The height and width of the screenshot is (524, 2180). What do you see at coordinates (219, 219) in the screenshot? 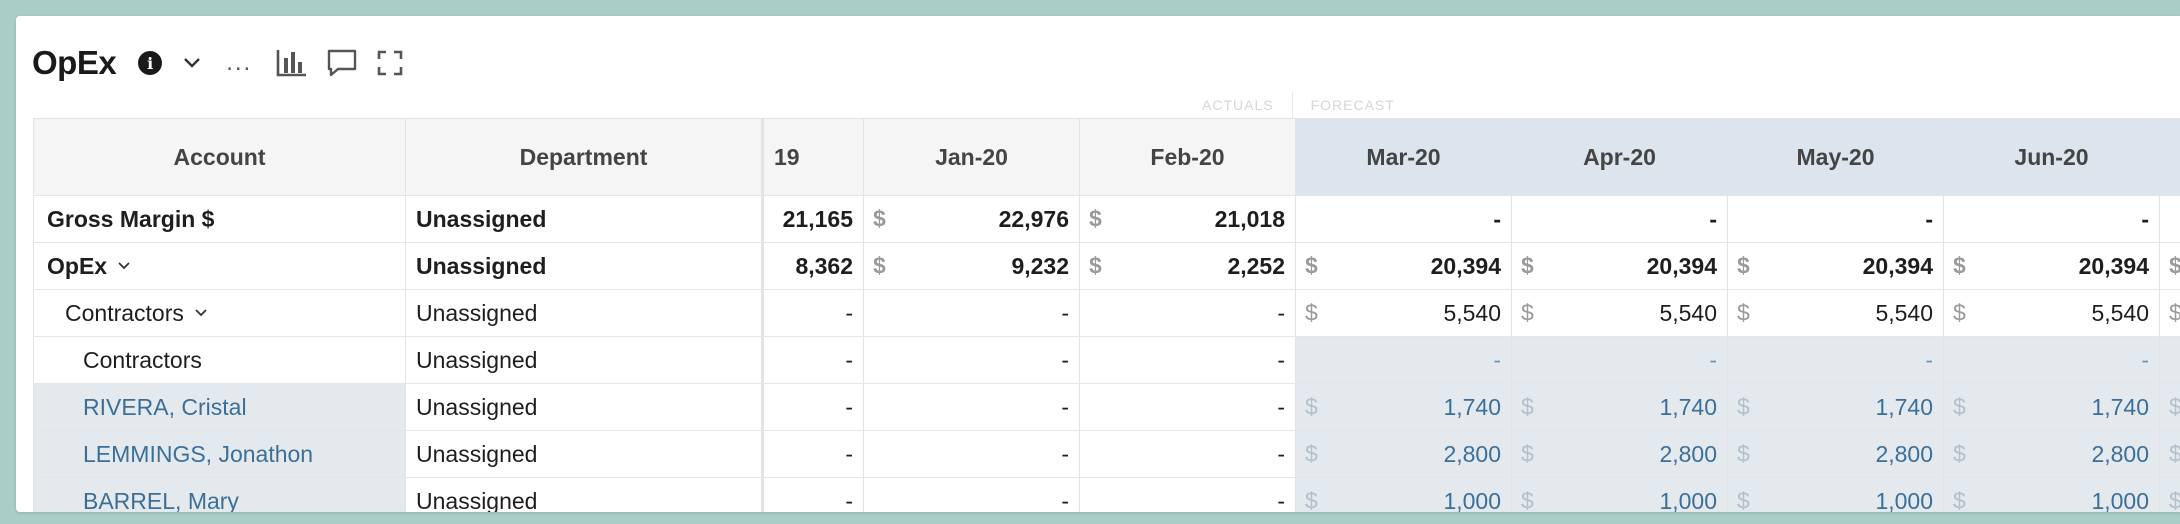
I see `account-cell: Gross Margin $` at bounding box center [219, 219].